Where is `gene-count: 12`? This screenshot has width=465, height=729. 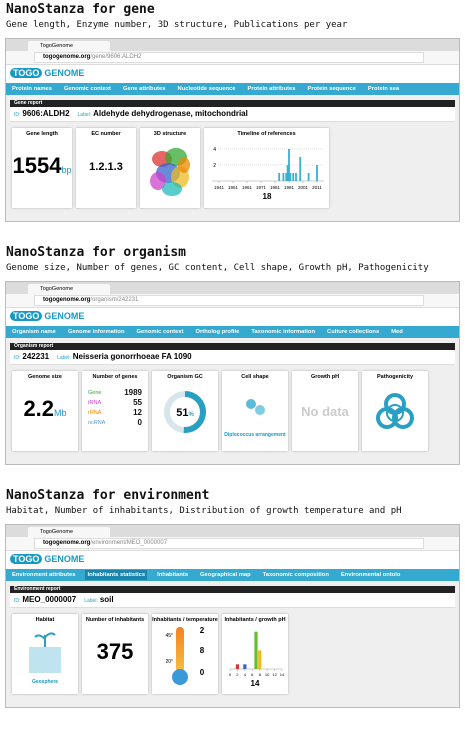
gene-count: 12 is located at coordinates (137, 412).